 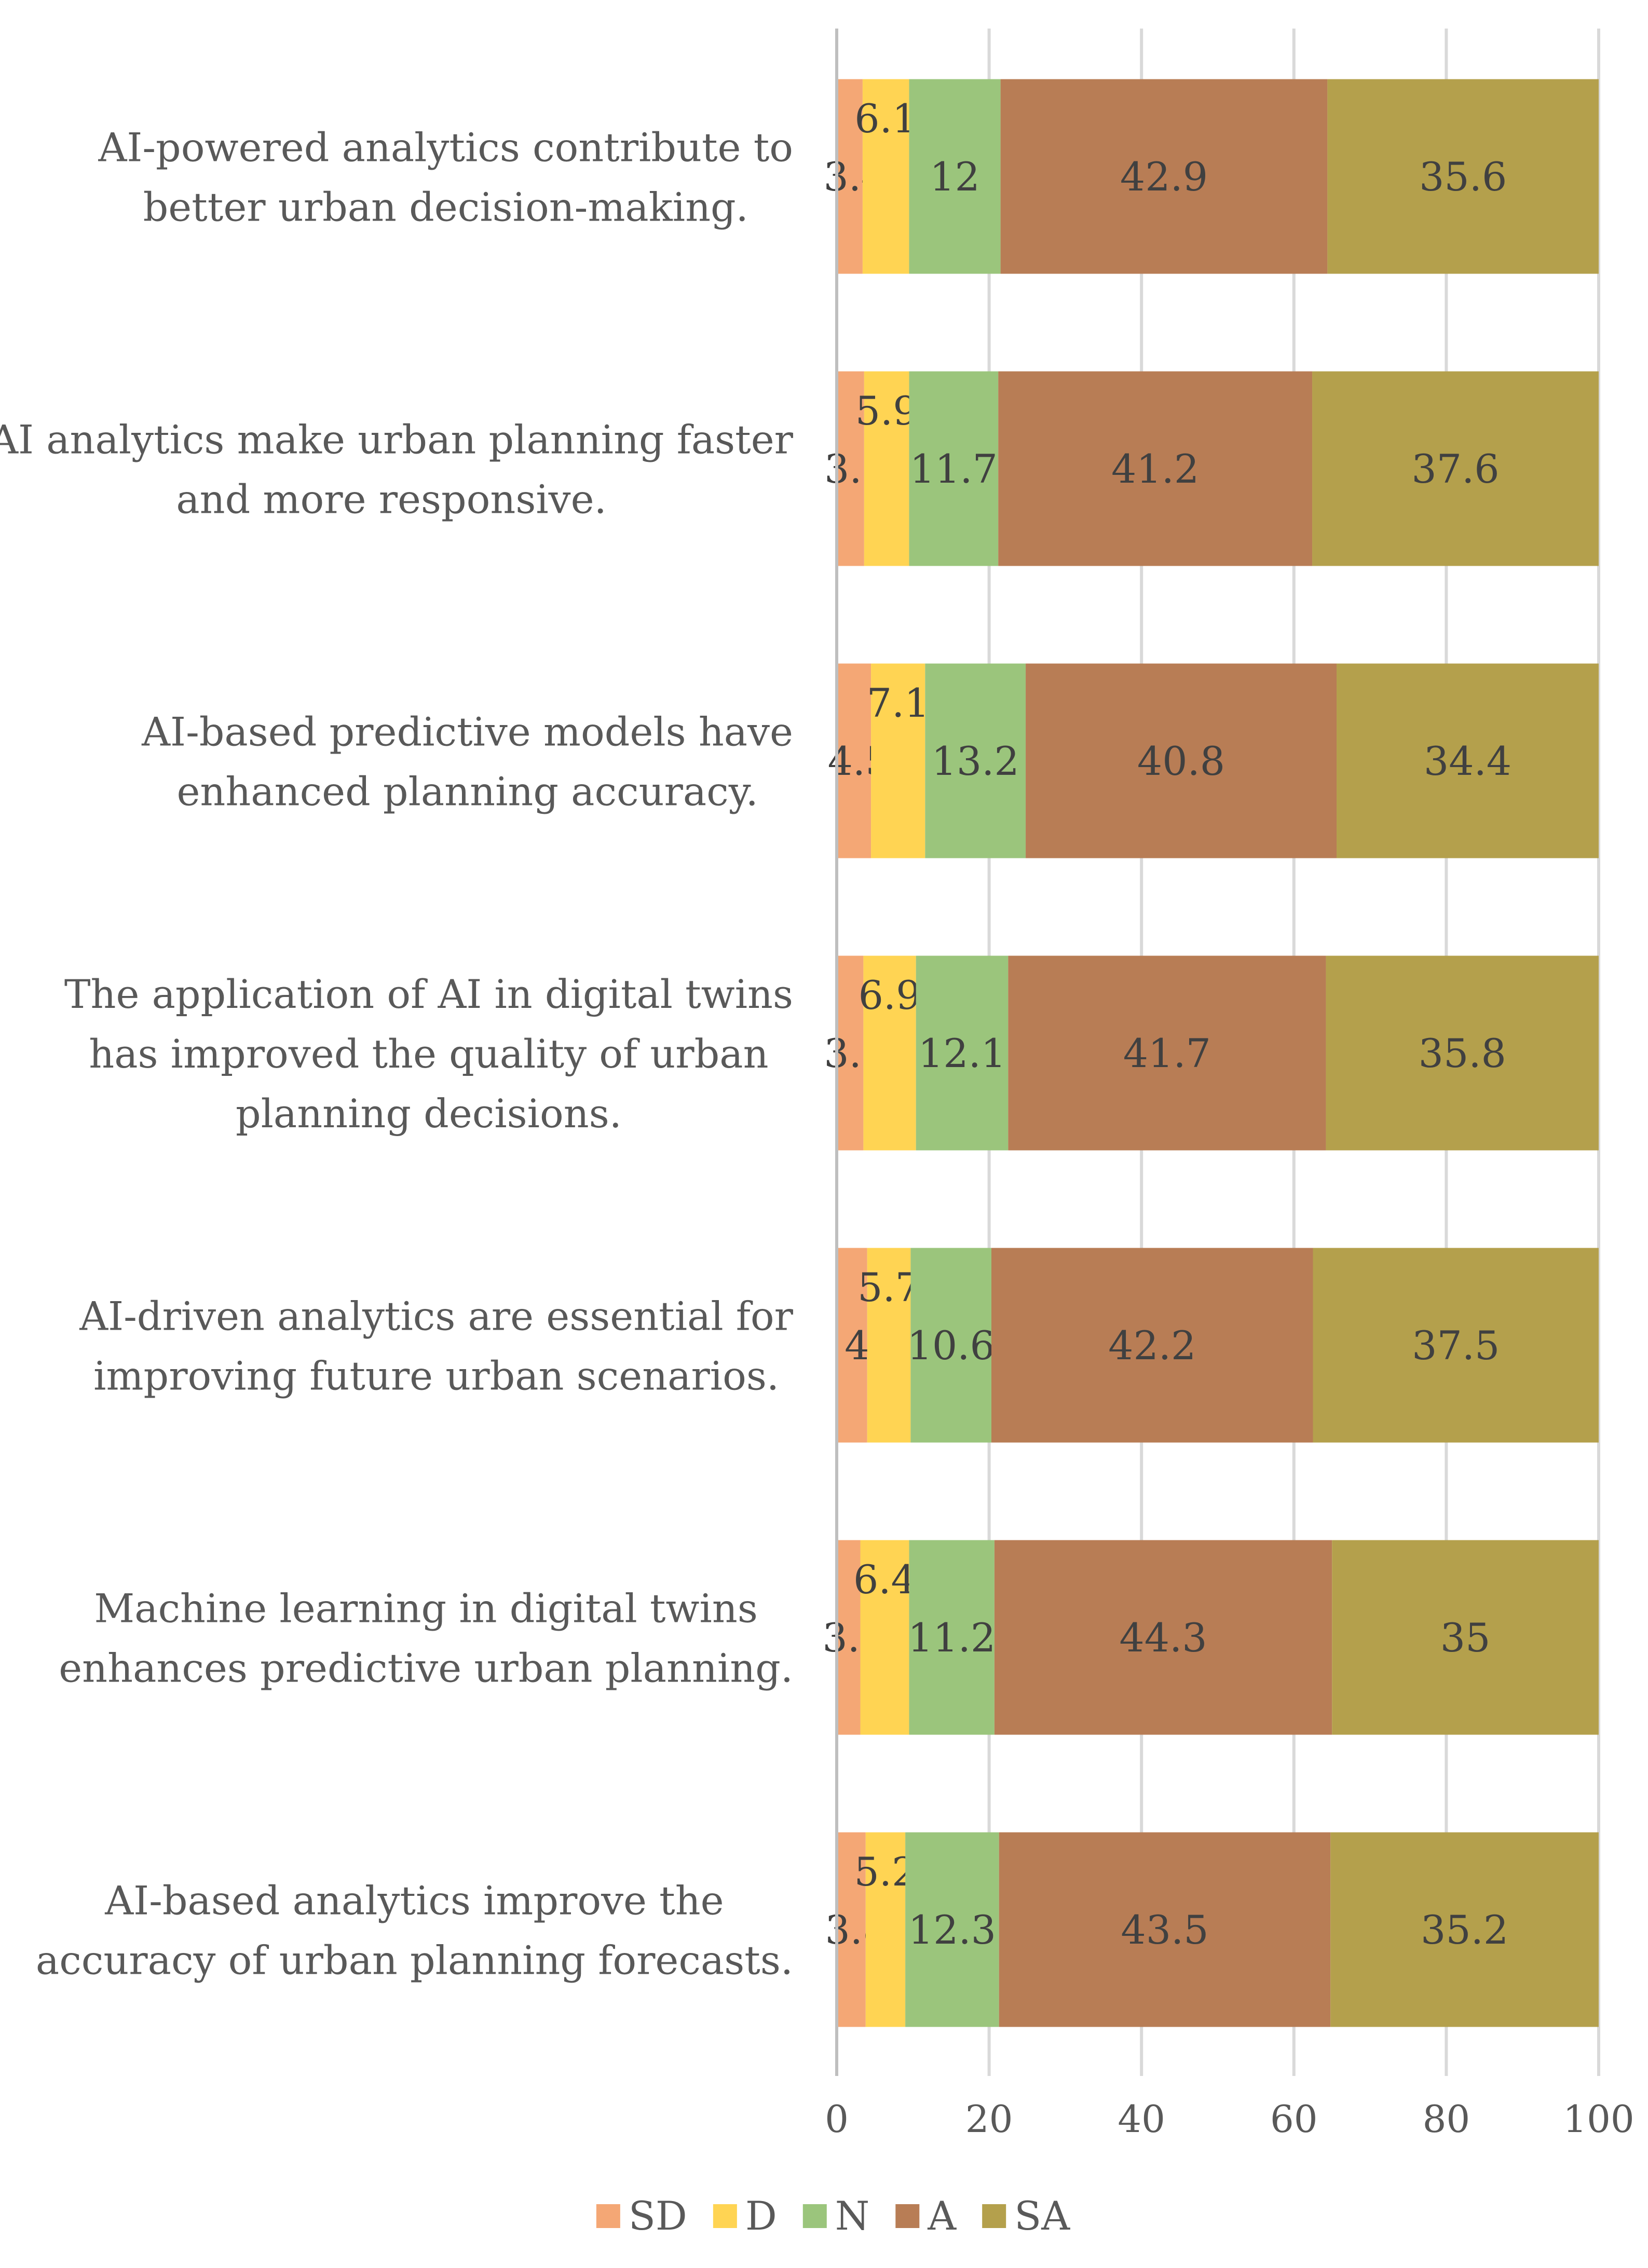 I want to click on data-label-sd: 4, so click(x=857, y=1345).